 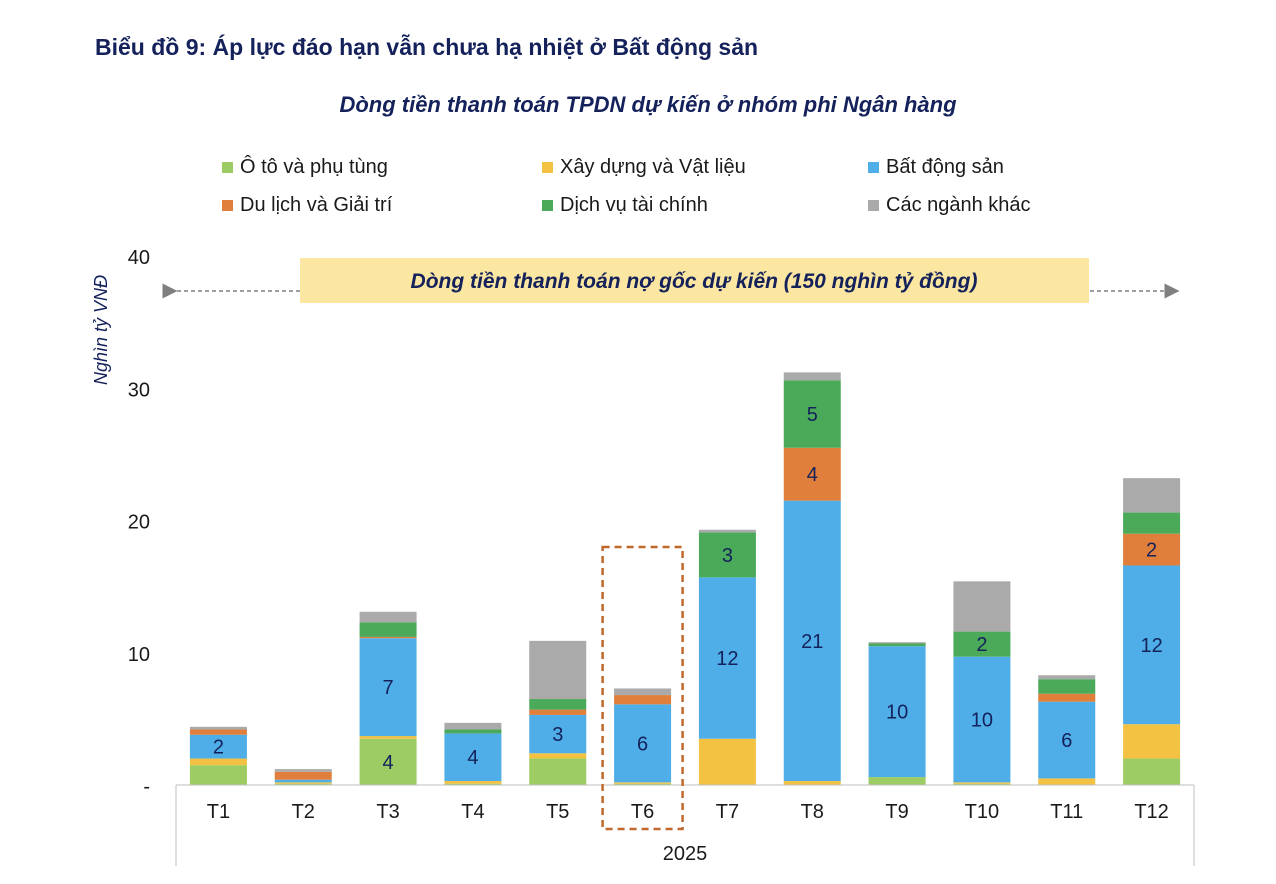 I want to click on bar-stack-t9: 10, so click(x=897, y=713).